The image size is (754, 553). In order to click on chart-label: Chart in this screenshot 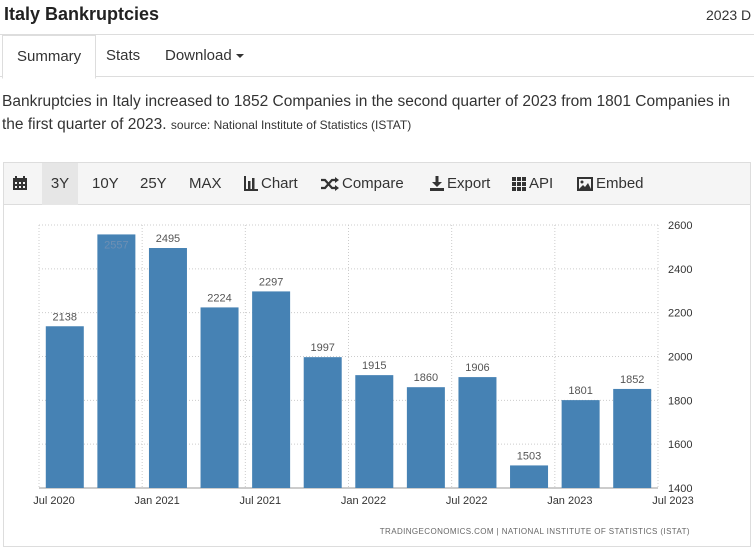, I will do `click(279, 183)`.